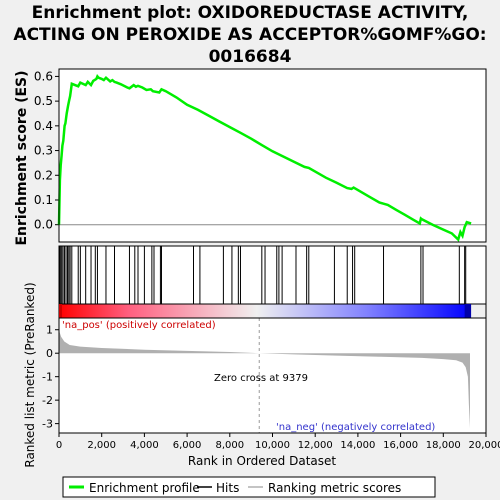 This screenshot has width=500, height=500. I want to click on metric-x-tick-label: 16,000, so click(400, 445).